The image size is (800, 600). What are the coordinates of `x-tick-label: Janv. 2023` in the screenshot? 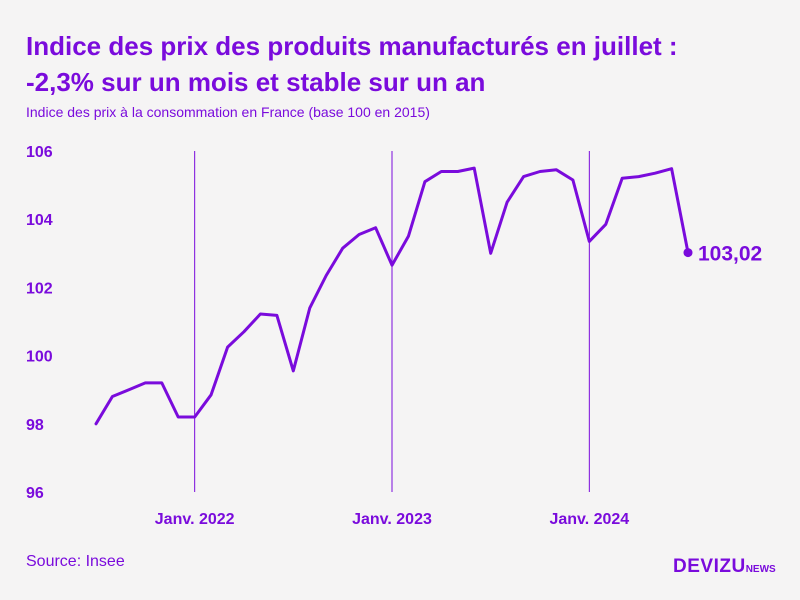 It's located at (392, 519).